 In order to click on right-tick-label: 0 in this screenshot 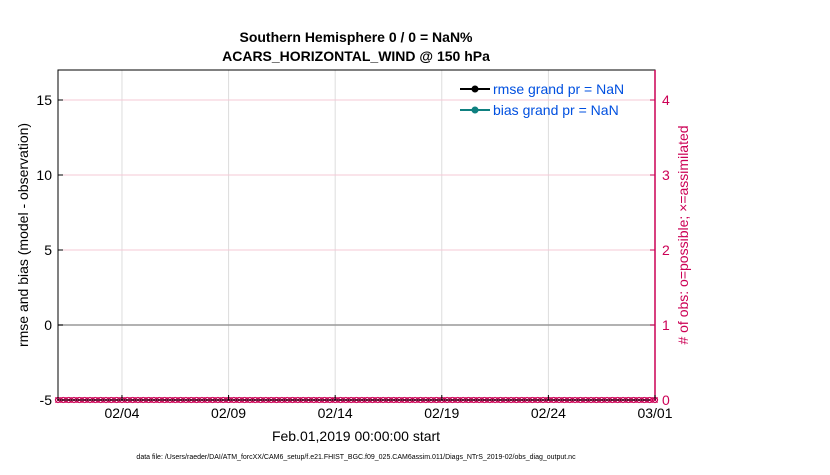, I will do `click(666, 400)`.